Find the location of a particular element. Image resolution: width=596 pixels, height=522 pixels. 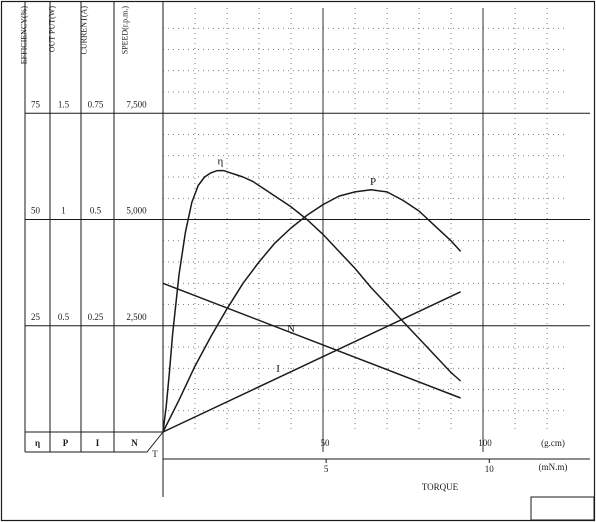

column-tick-labels: 75 50 25 1.5 1 0.5 0.75 0.5 0.25 7,500 5,000 2,500 is located at coordinates (89, 210).